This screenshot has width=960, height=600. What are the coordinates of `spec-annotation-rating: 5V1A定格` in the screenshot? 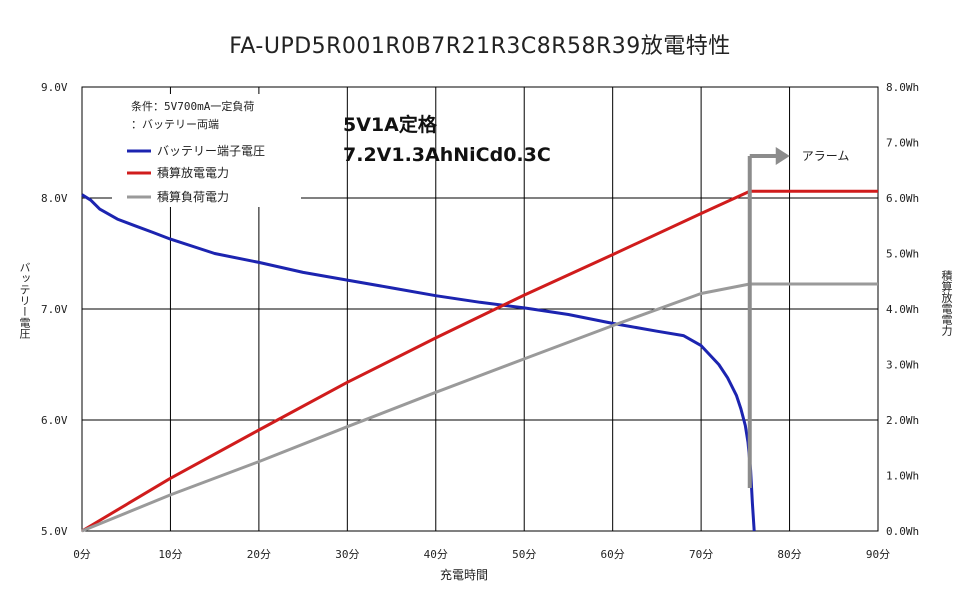 It's located at (390, 125).